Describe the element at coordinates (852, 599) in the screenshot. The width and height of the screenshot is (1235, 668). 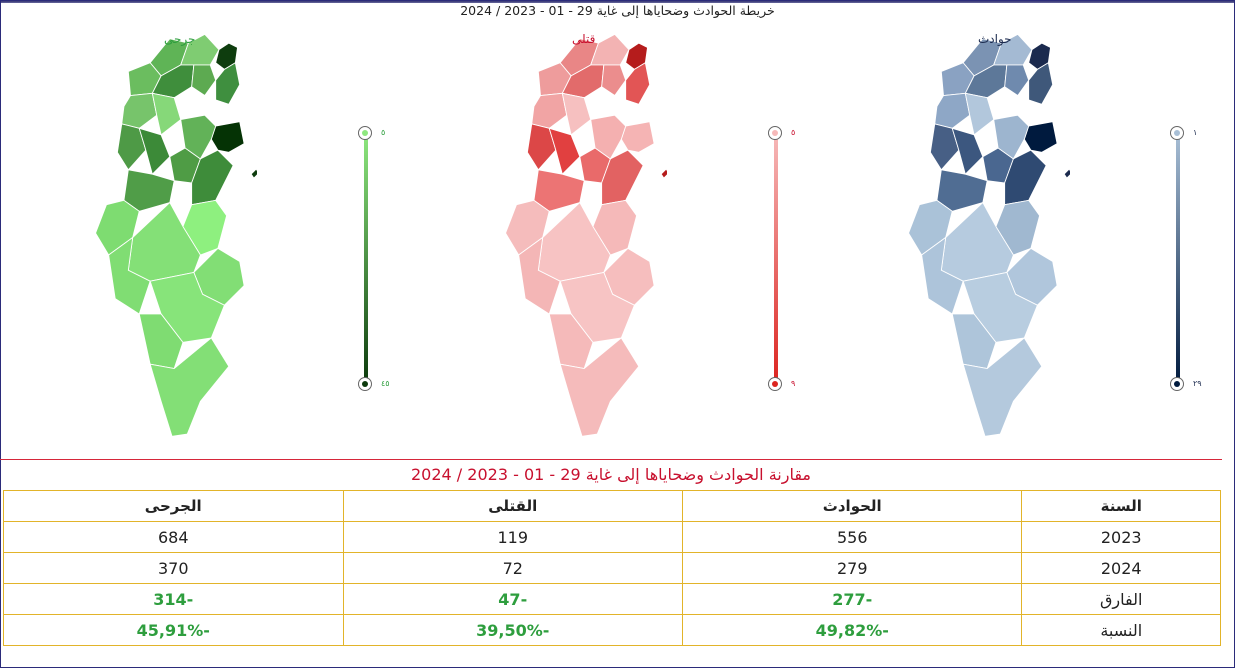
I see `table-cell: -277` at that location.